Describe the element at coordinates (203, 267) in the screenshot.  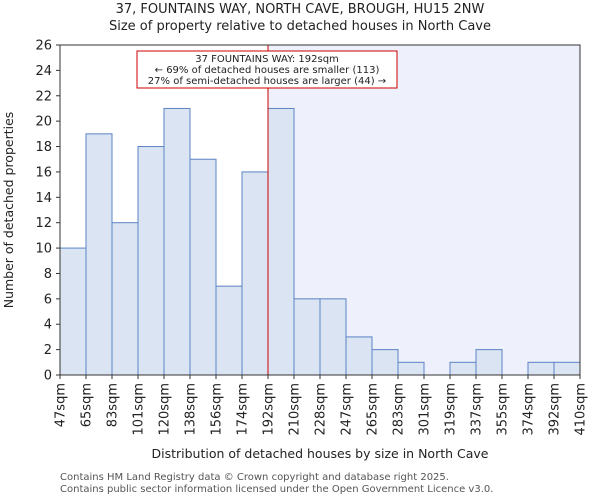
I see `bar-138sqm` at that location.